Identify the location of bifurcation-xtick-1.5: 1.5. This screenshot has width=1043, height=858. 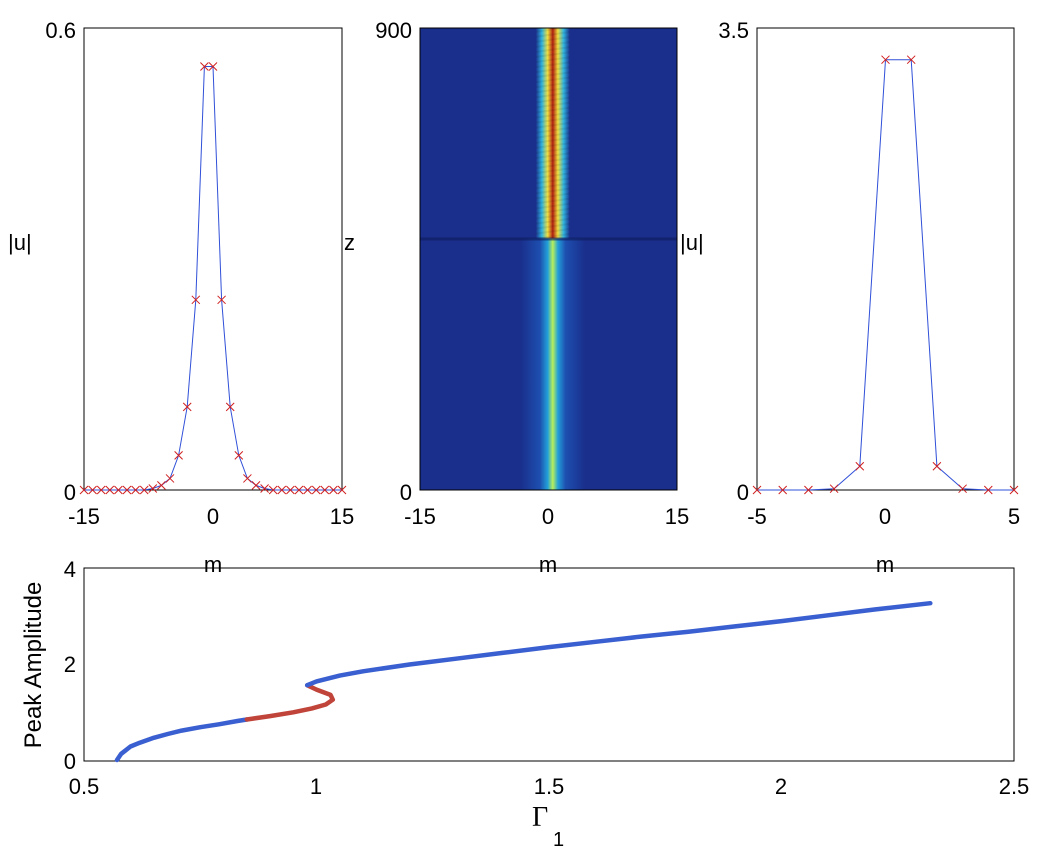
(549, 786).